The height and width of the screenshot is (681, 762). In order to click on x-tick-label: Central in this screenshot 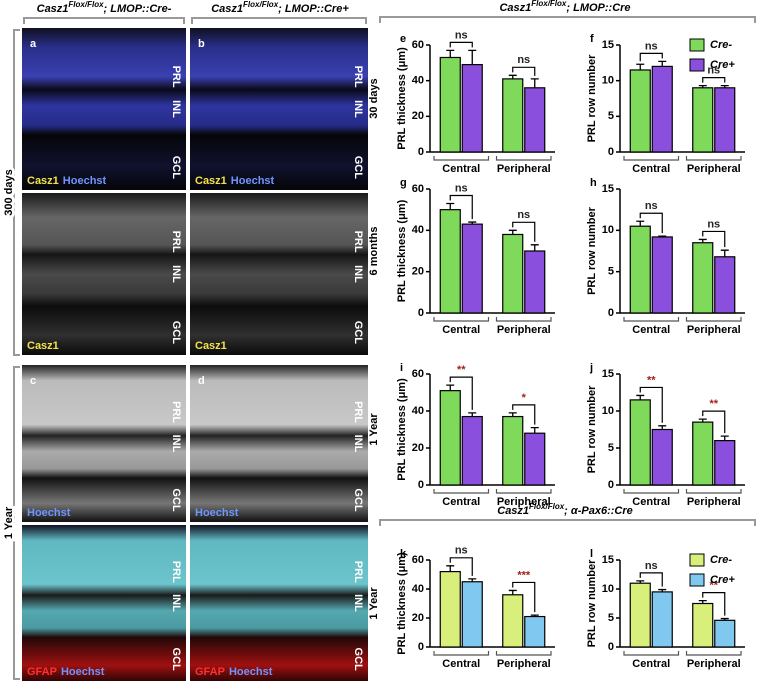, I will do `click(461, 169)`.